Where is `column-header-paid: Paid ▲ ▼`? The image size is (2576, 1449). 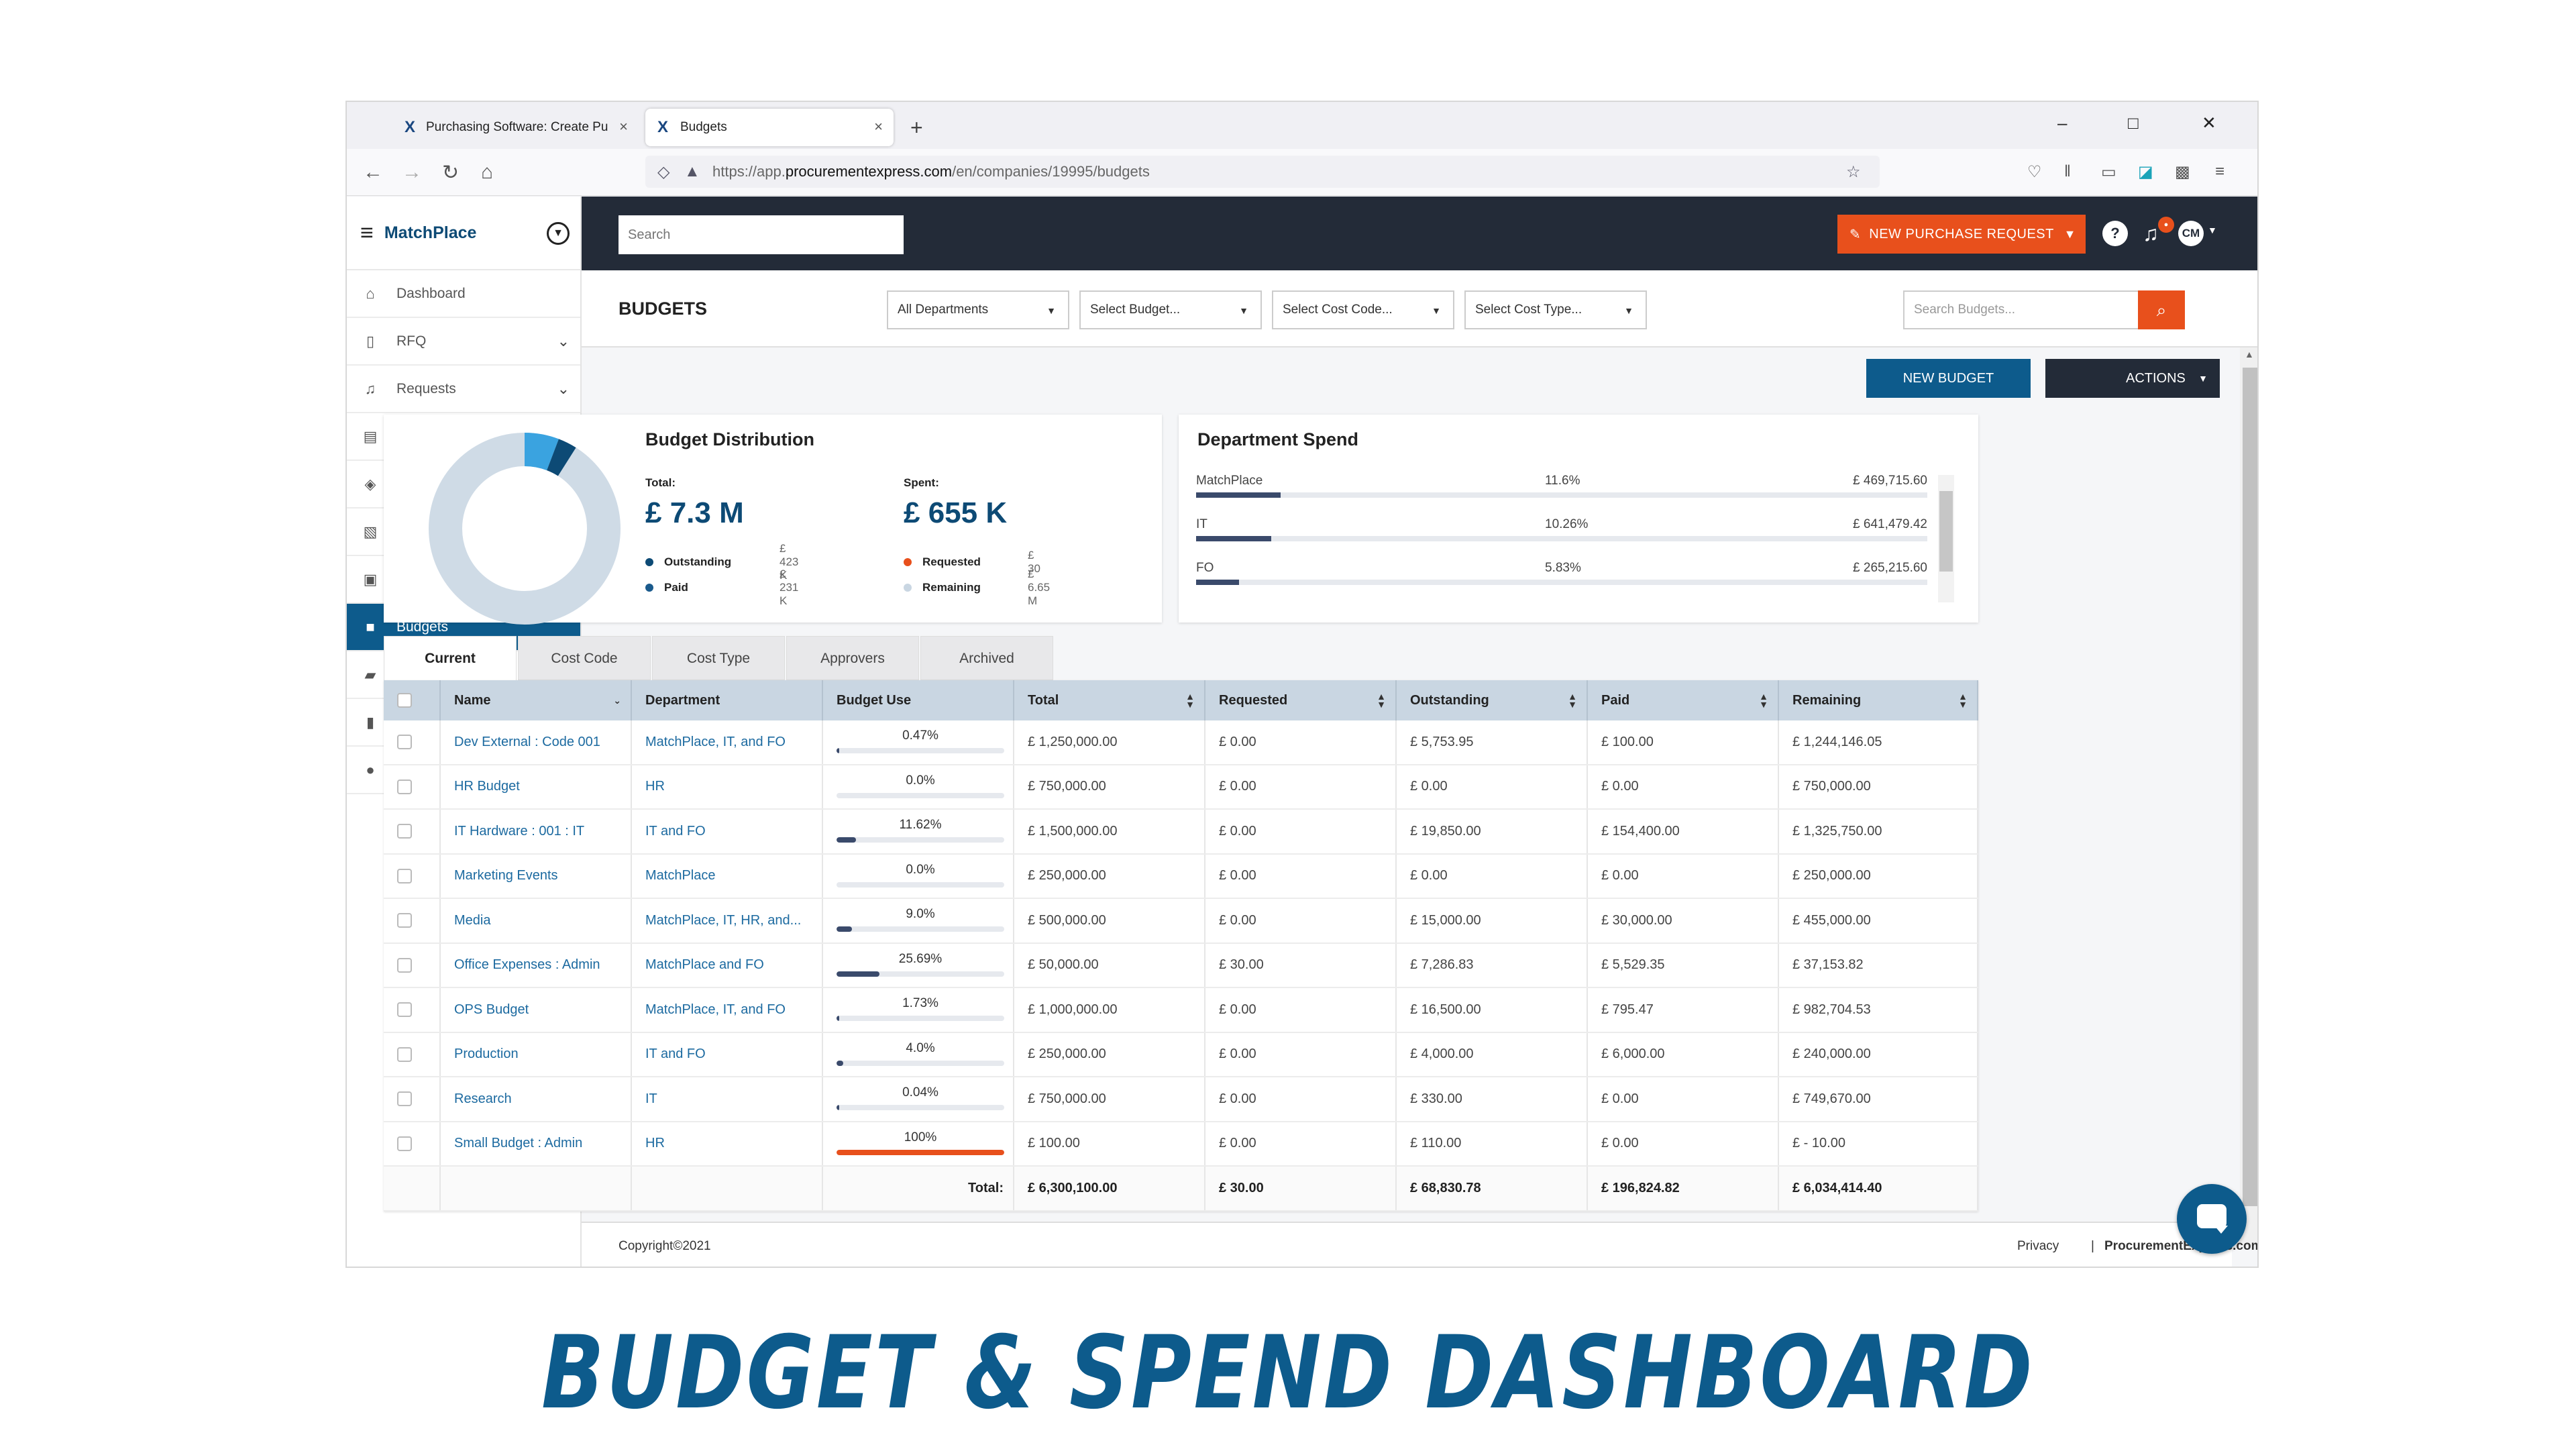
column-header-paid: Paid ▲ ▼ is located at coordinates (1683, 700).